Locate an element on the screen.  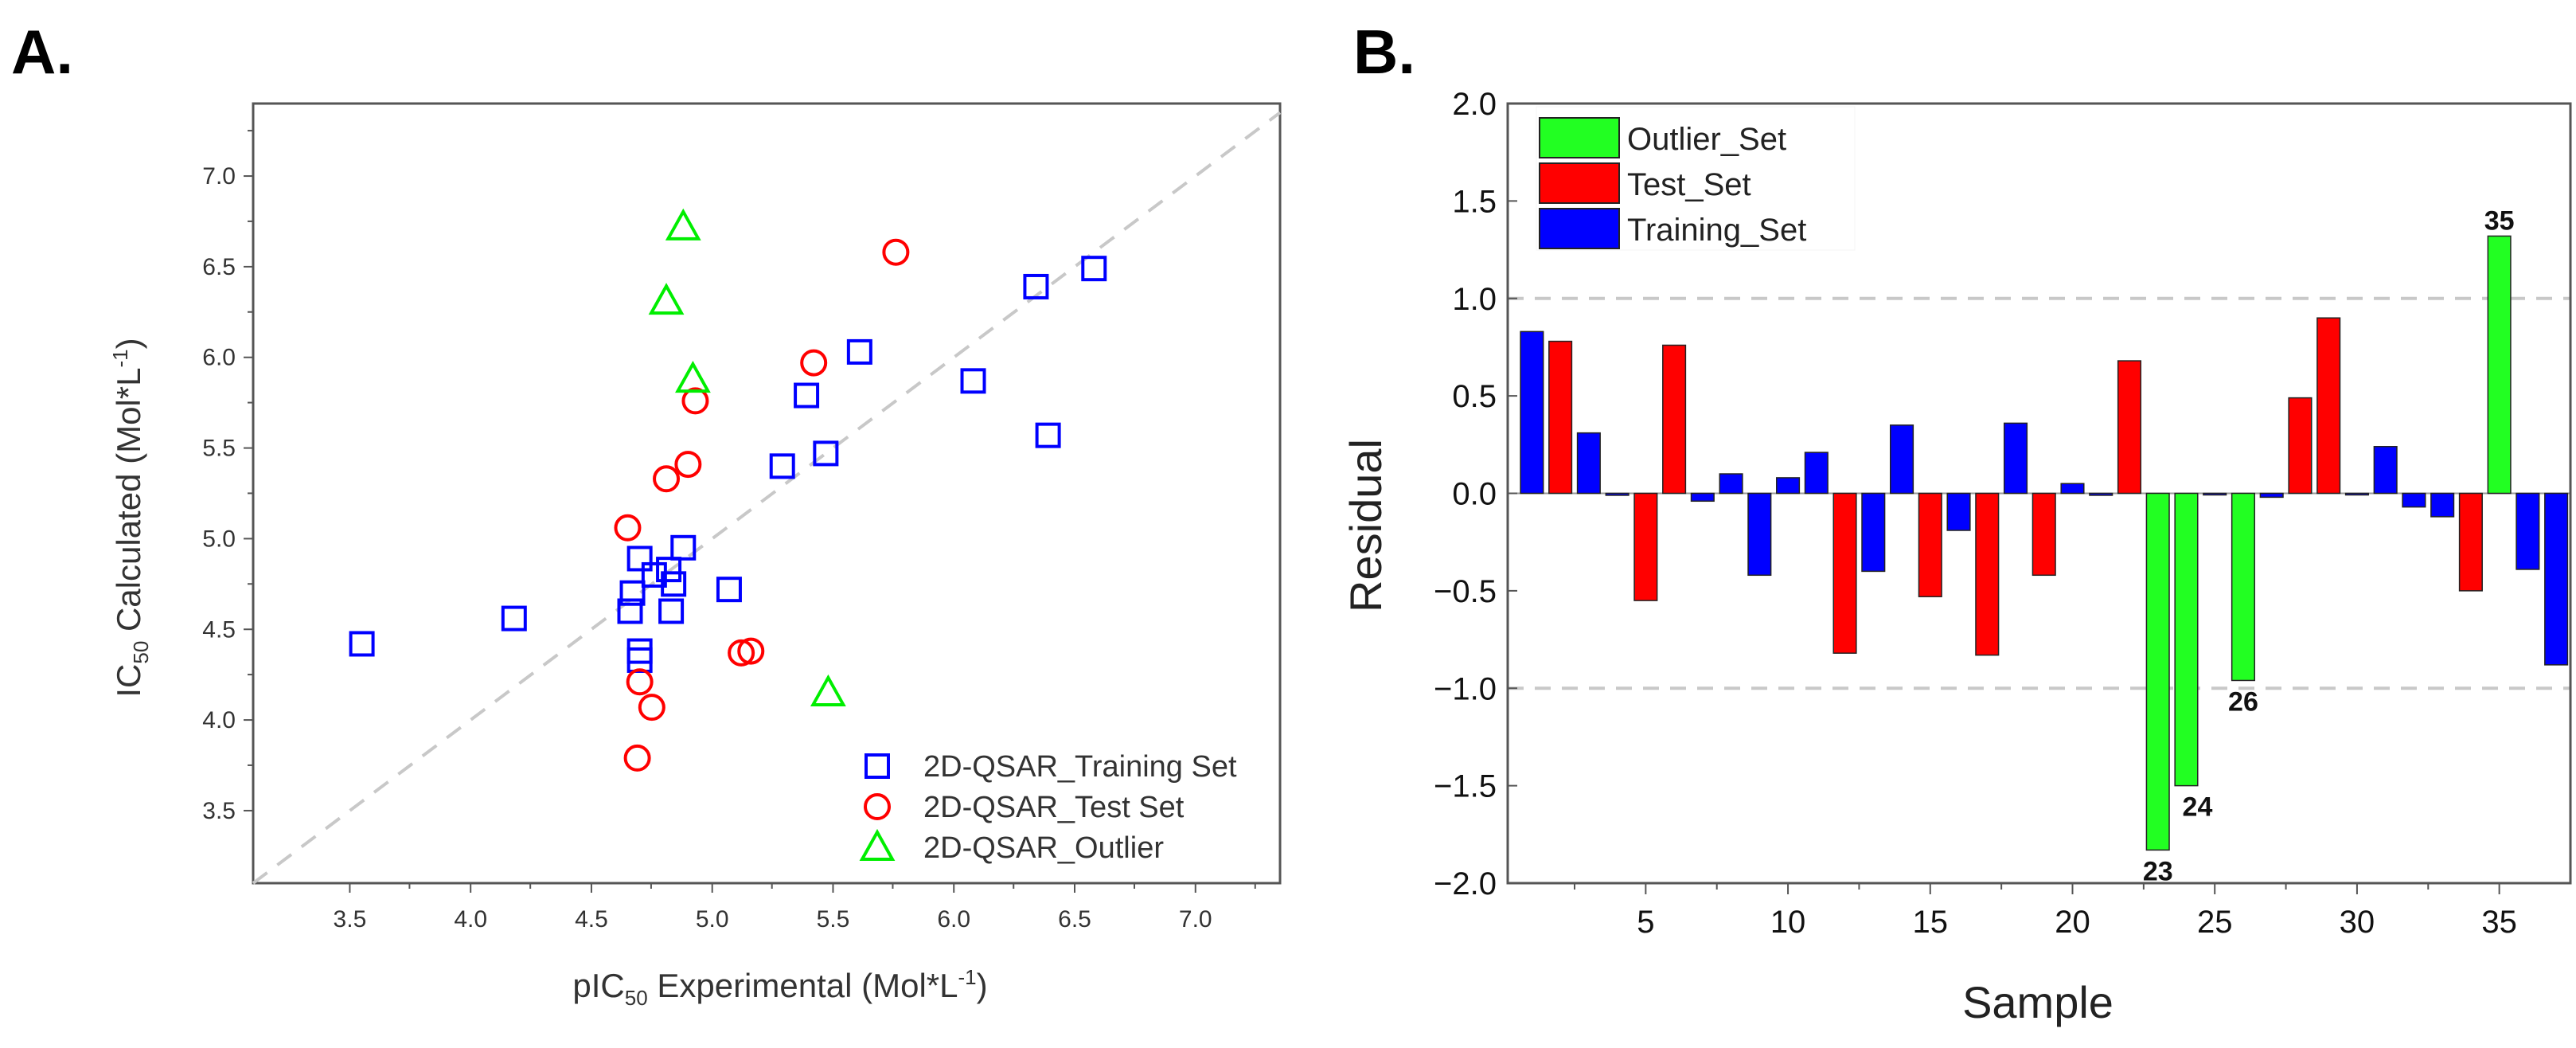
x-tick-label-a: 5.0 is located at coordinates (712, 920).